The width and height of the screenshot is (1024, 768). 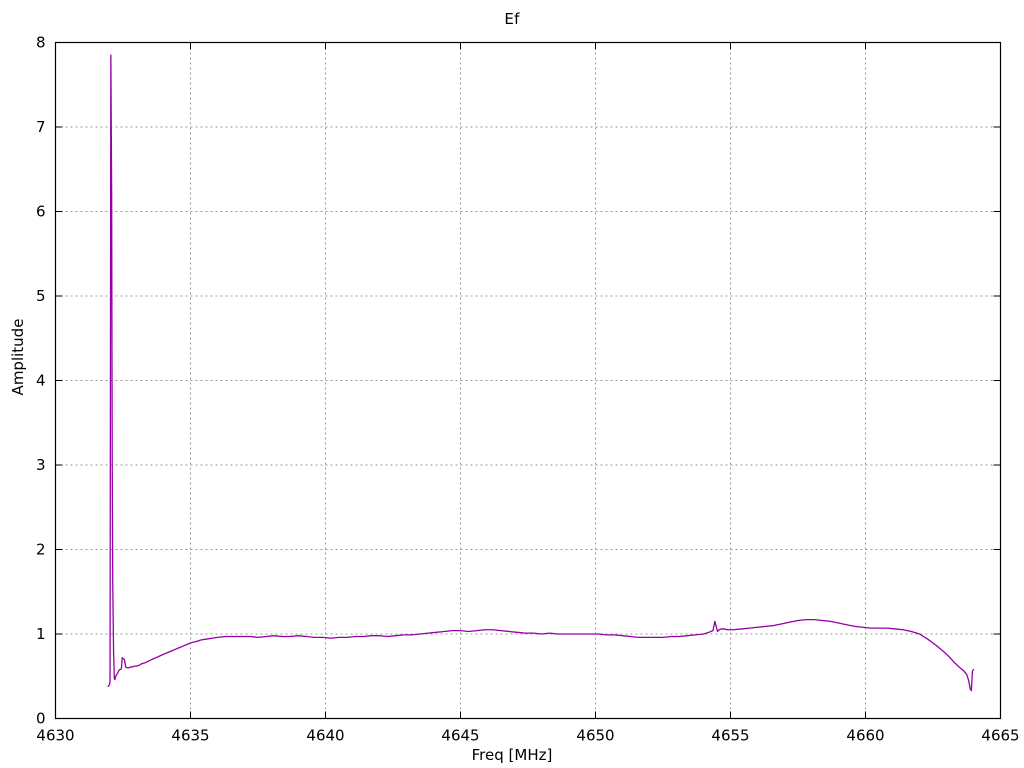 I want to click on svg-text: 4640, so click(x=325, y=736).